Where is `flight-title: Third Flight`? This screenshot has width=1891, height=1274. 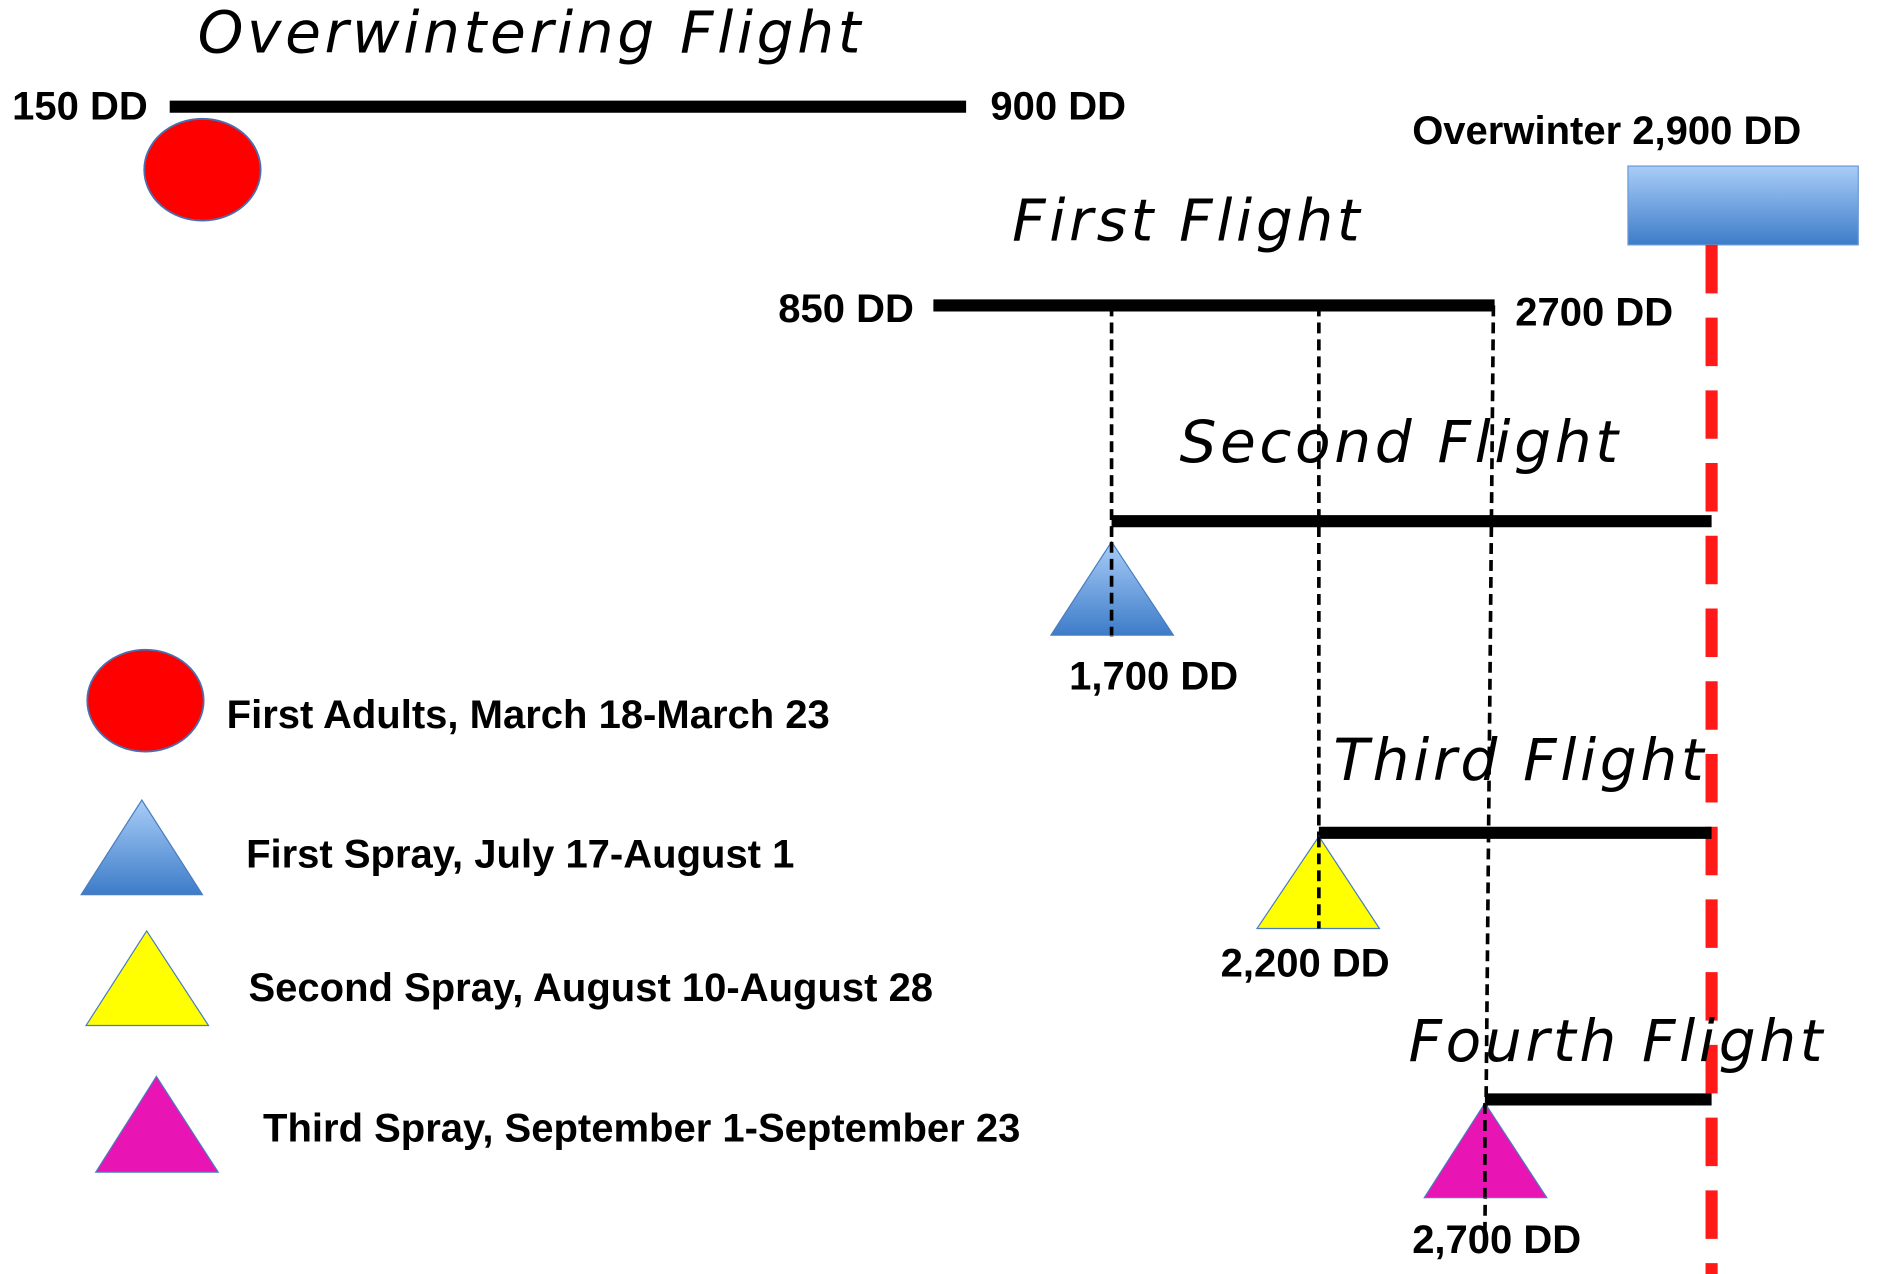 flight-title: Third Flight is located at coordinates (1520, 760).